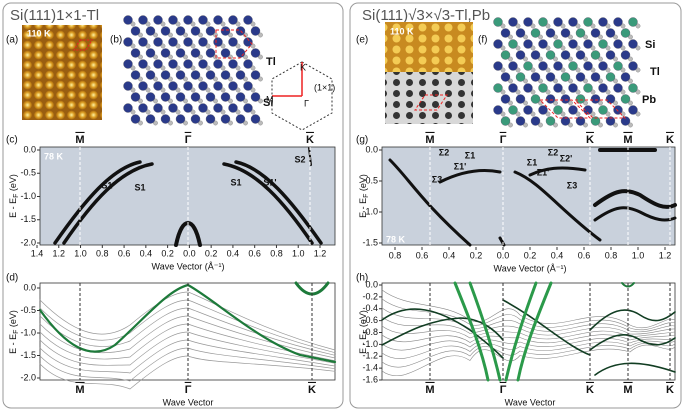 This screenshot has width=685, height=412. I want to click on label: -1.4, so click(370, 368).